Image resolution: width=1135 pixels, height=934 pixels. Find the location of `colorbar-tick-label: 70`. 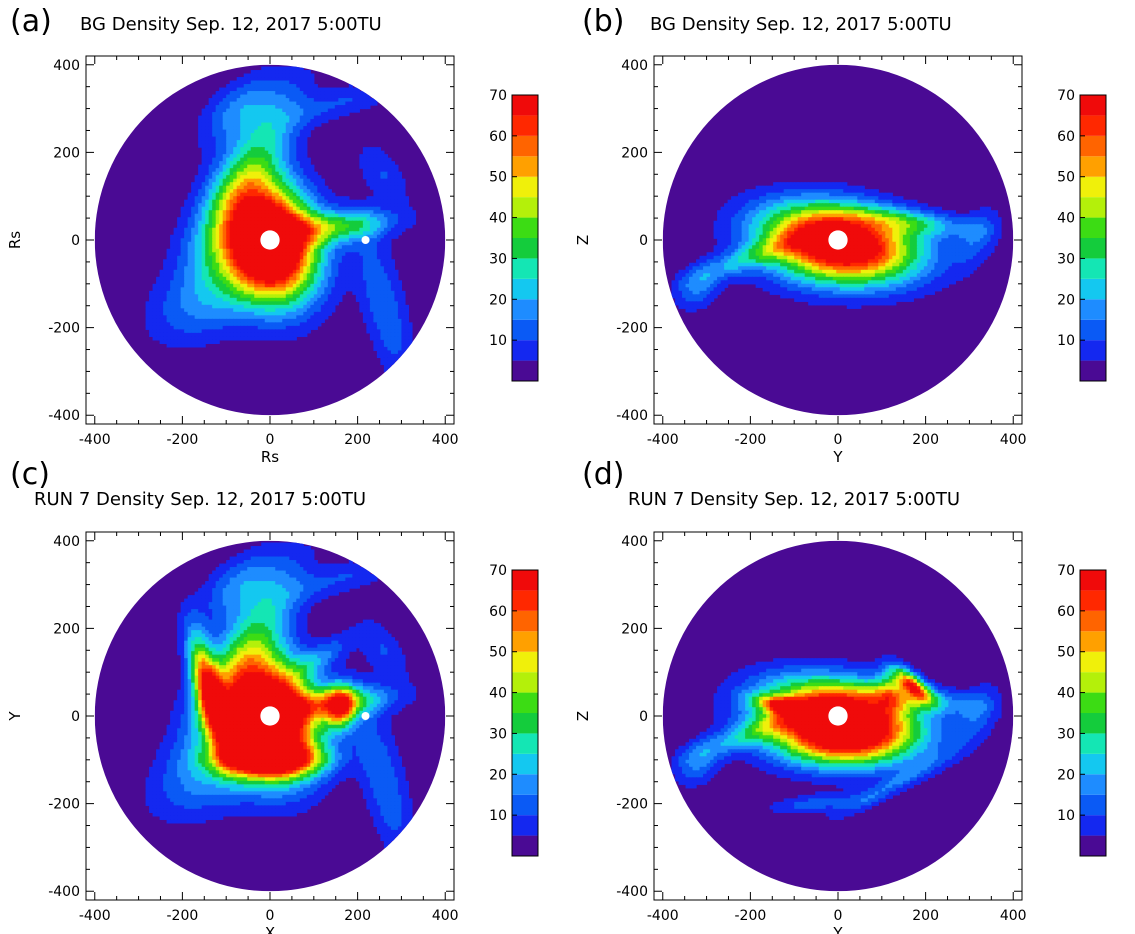

colorbar-tick-label: 70 is located at coordinates (498, 96).